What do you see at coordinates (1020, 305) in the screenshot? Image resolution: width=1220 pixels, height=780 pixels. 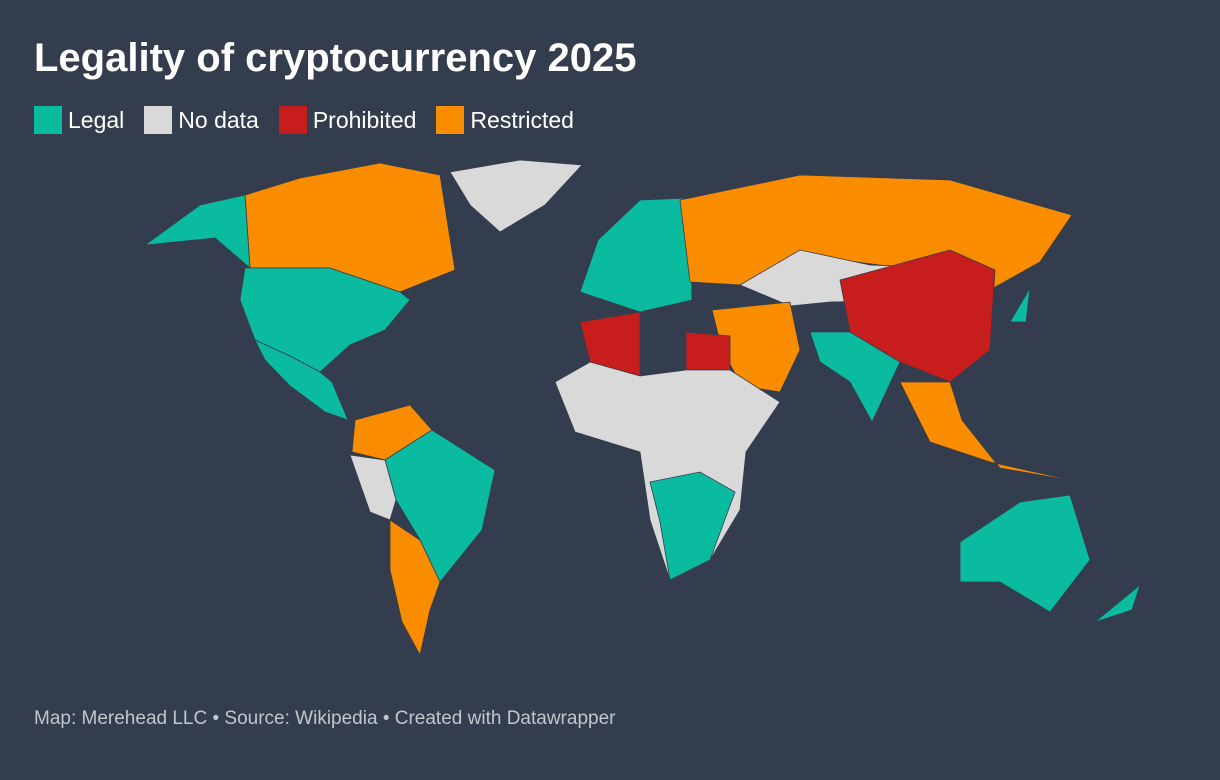 I see `japan` at bounding box center [1020, 305].